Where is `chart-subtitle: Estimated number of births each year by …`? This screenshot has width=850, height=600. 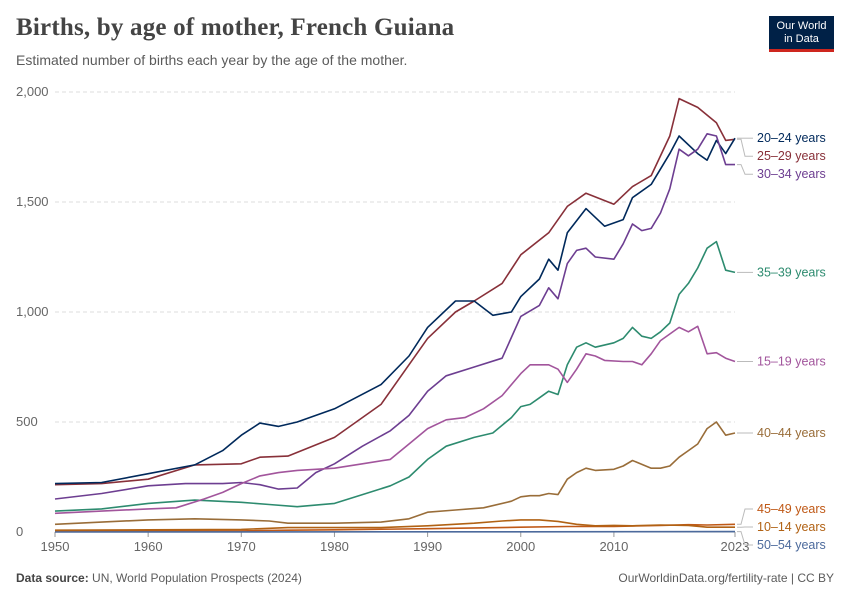
chart-subtitle: Estimated number of births each year by … is located at coordinates (212, 60).